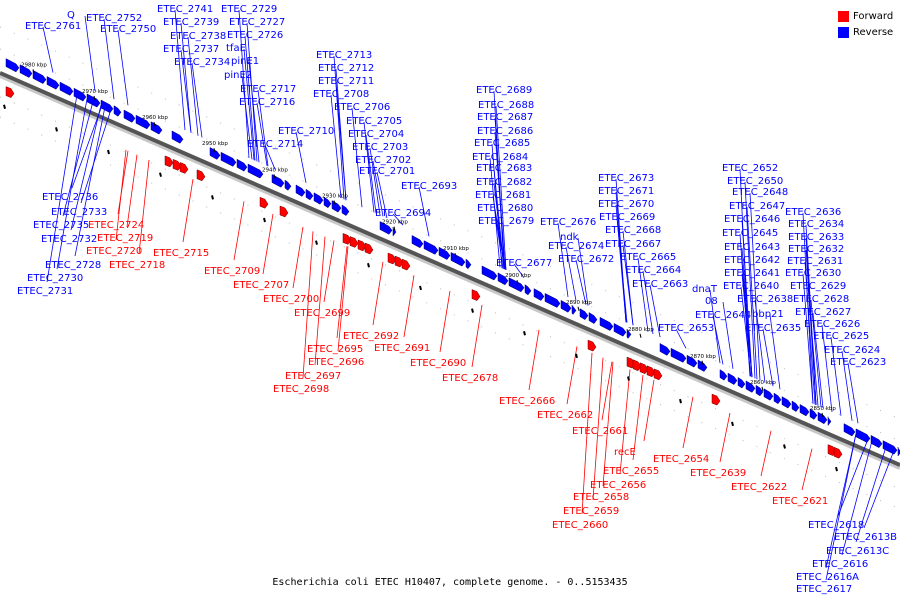 Image resolution: width=900 pixels, height=604 pixels. I want to click on reverse-gene-label: ETEC_2672, so click(586, 259).